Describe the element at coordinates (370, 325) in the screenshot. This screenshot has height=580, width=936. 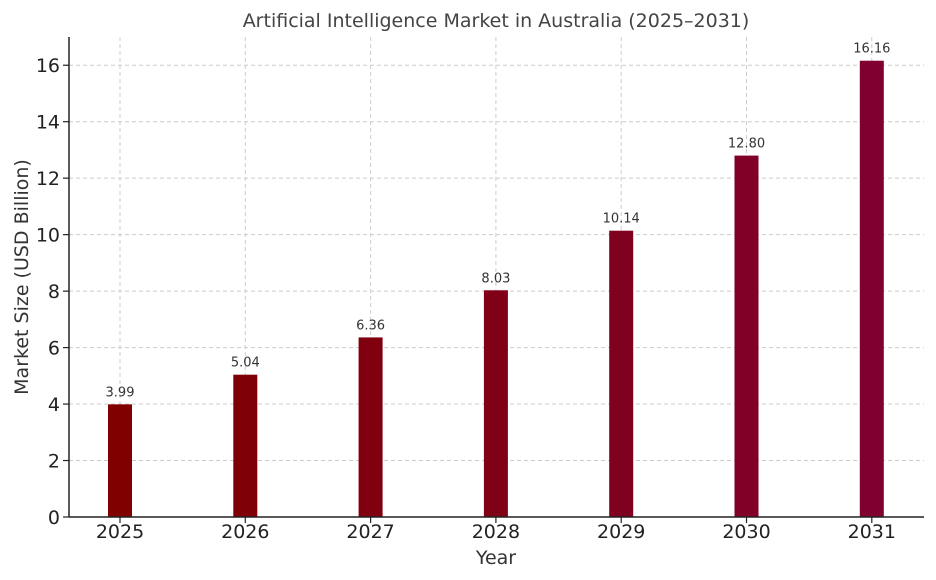
I see `data-label-2027: 6.36` at that location.